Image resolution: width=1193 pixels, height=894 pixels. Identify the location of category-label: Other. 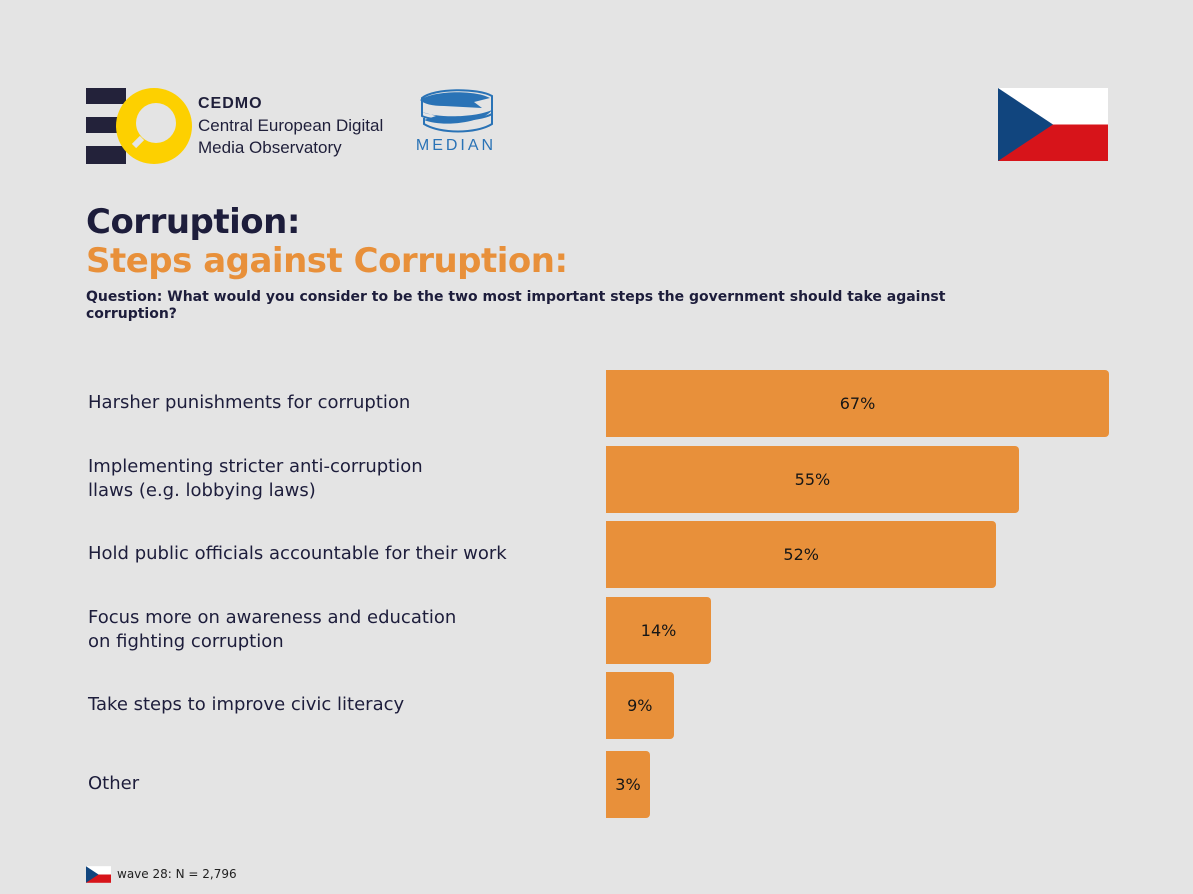
(338, 784).